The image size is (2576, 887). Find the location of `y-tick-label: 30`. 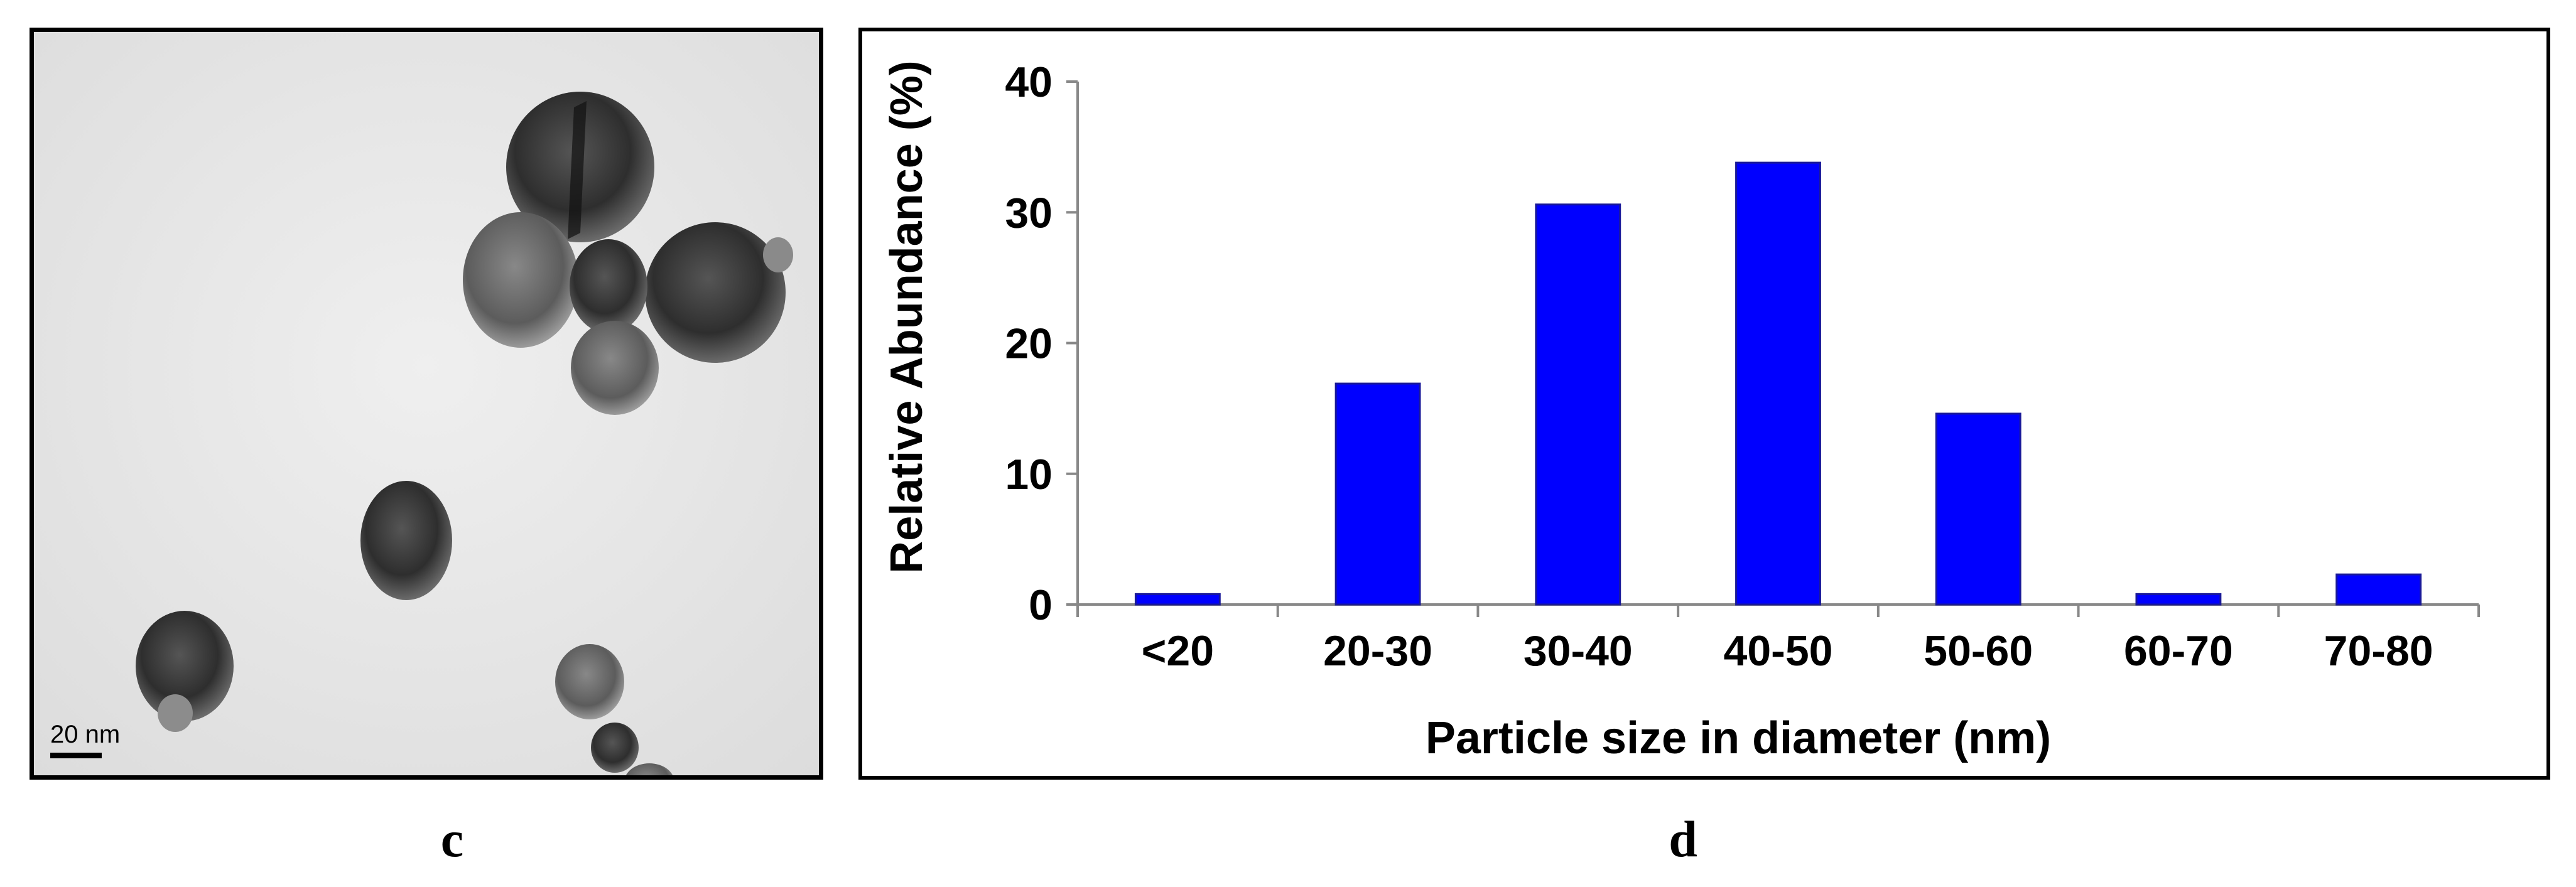

y-tick-label: 30 is located at coordinates (1029, 213).